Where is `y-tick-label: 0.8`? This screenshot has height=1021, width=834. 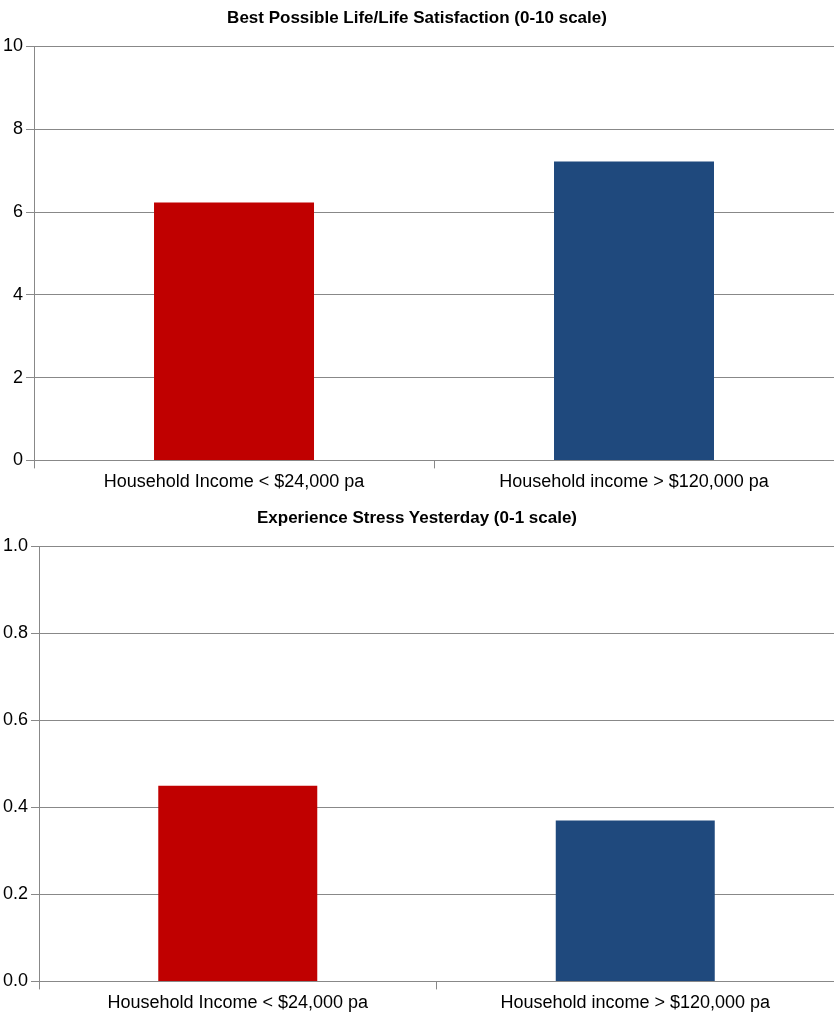
y-tick-label: 0.8 is located at coordinates (15, 632).